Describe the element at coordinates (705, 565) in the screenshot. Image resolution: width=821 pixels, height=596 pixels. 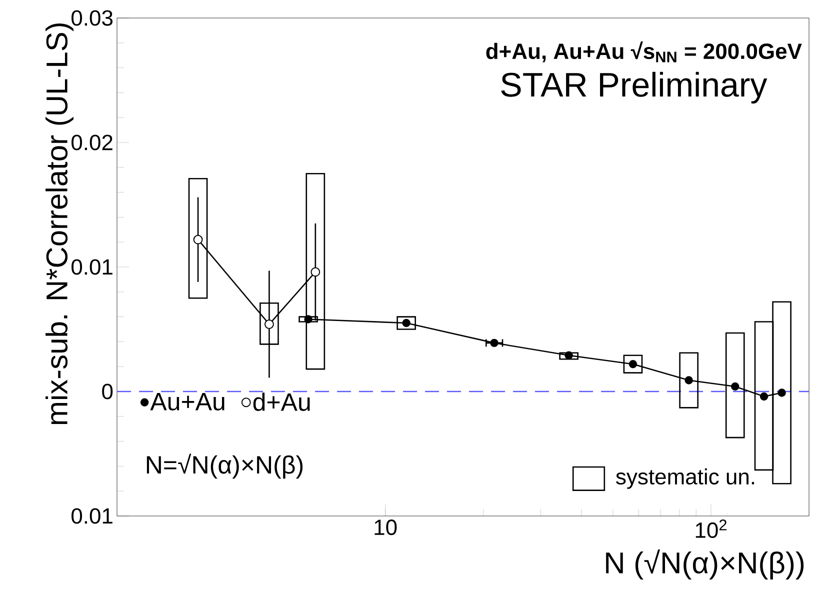
I see `x-axis-title: N (√N(α)×N(β))` at that location.